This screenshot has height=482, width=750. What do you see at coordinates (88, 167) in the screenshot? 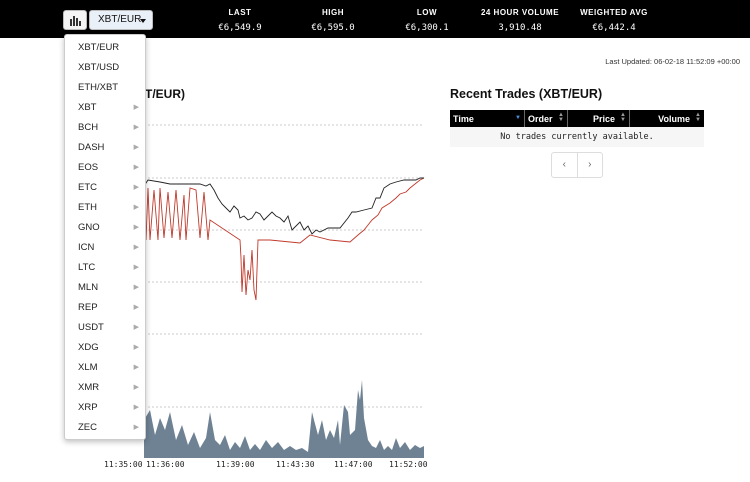
I see `dropdown-item-label: EOS` at bounding box center [88, 167].